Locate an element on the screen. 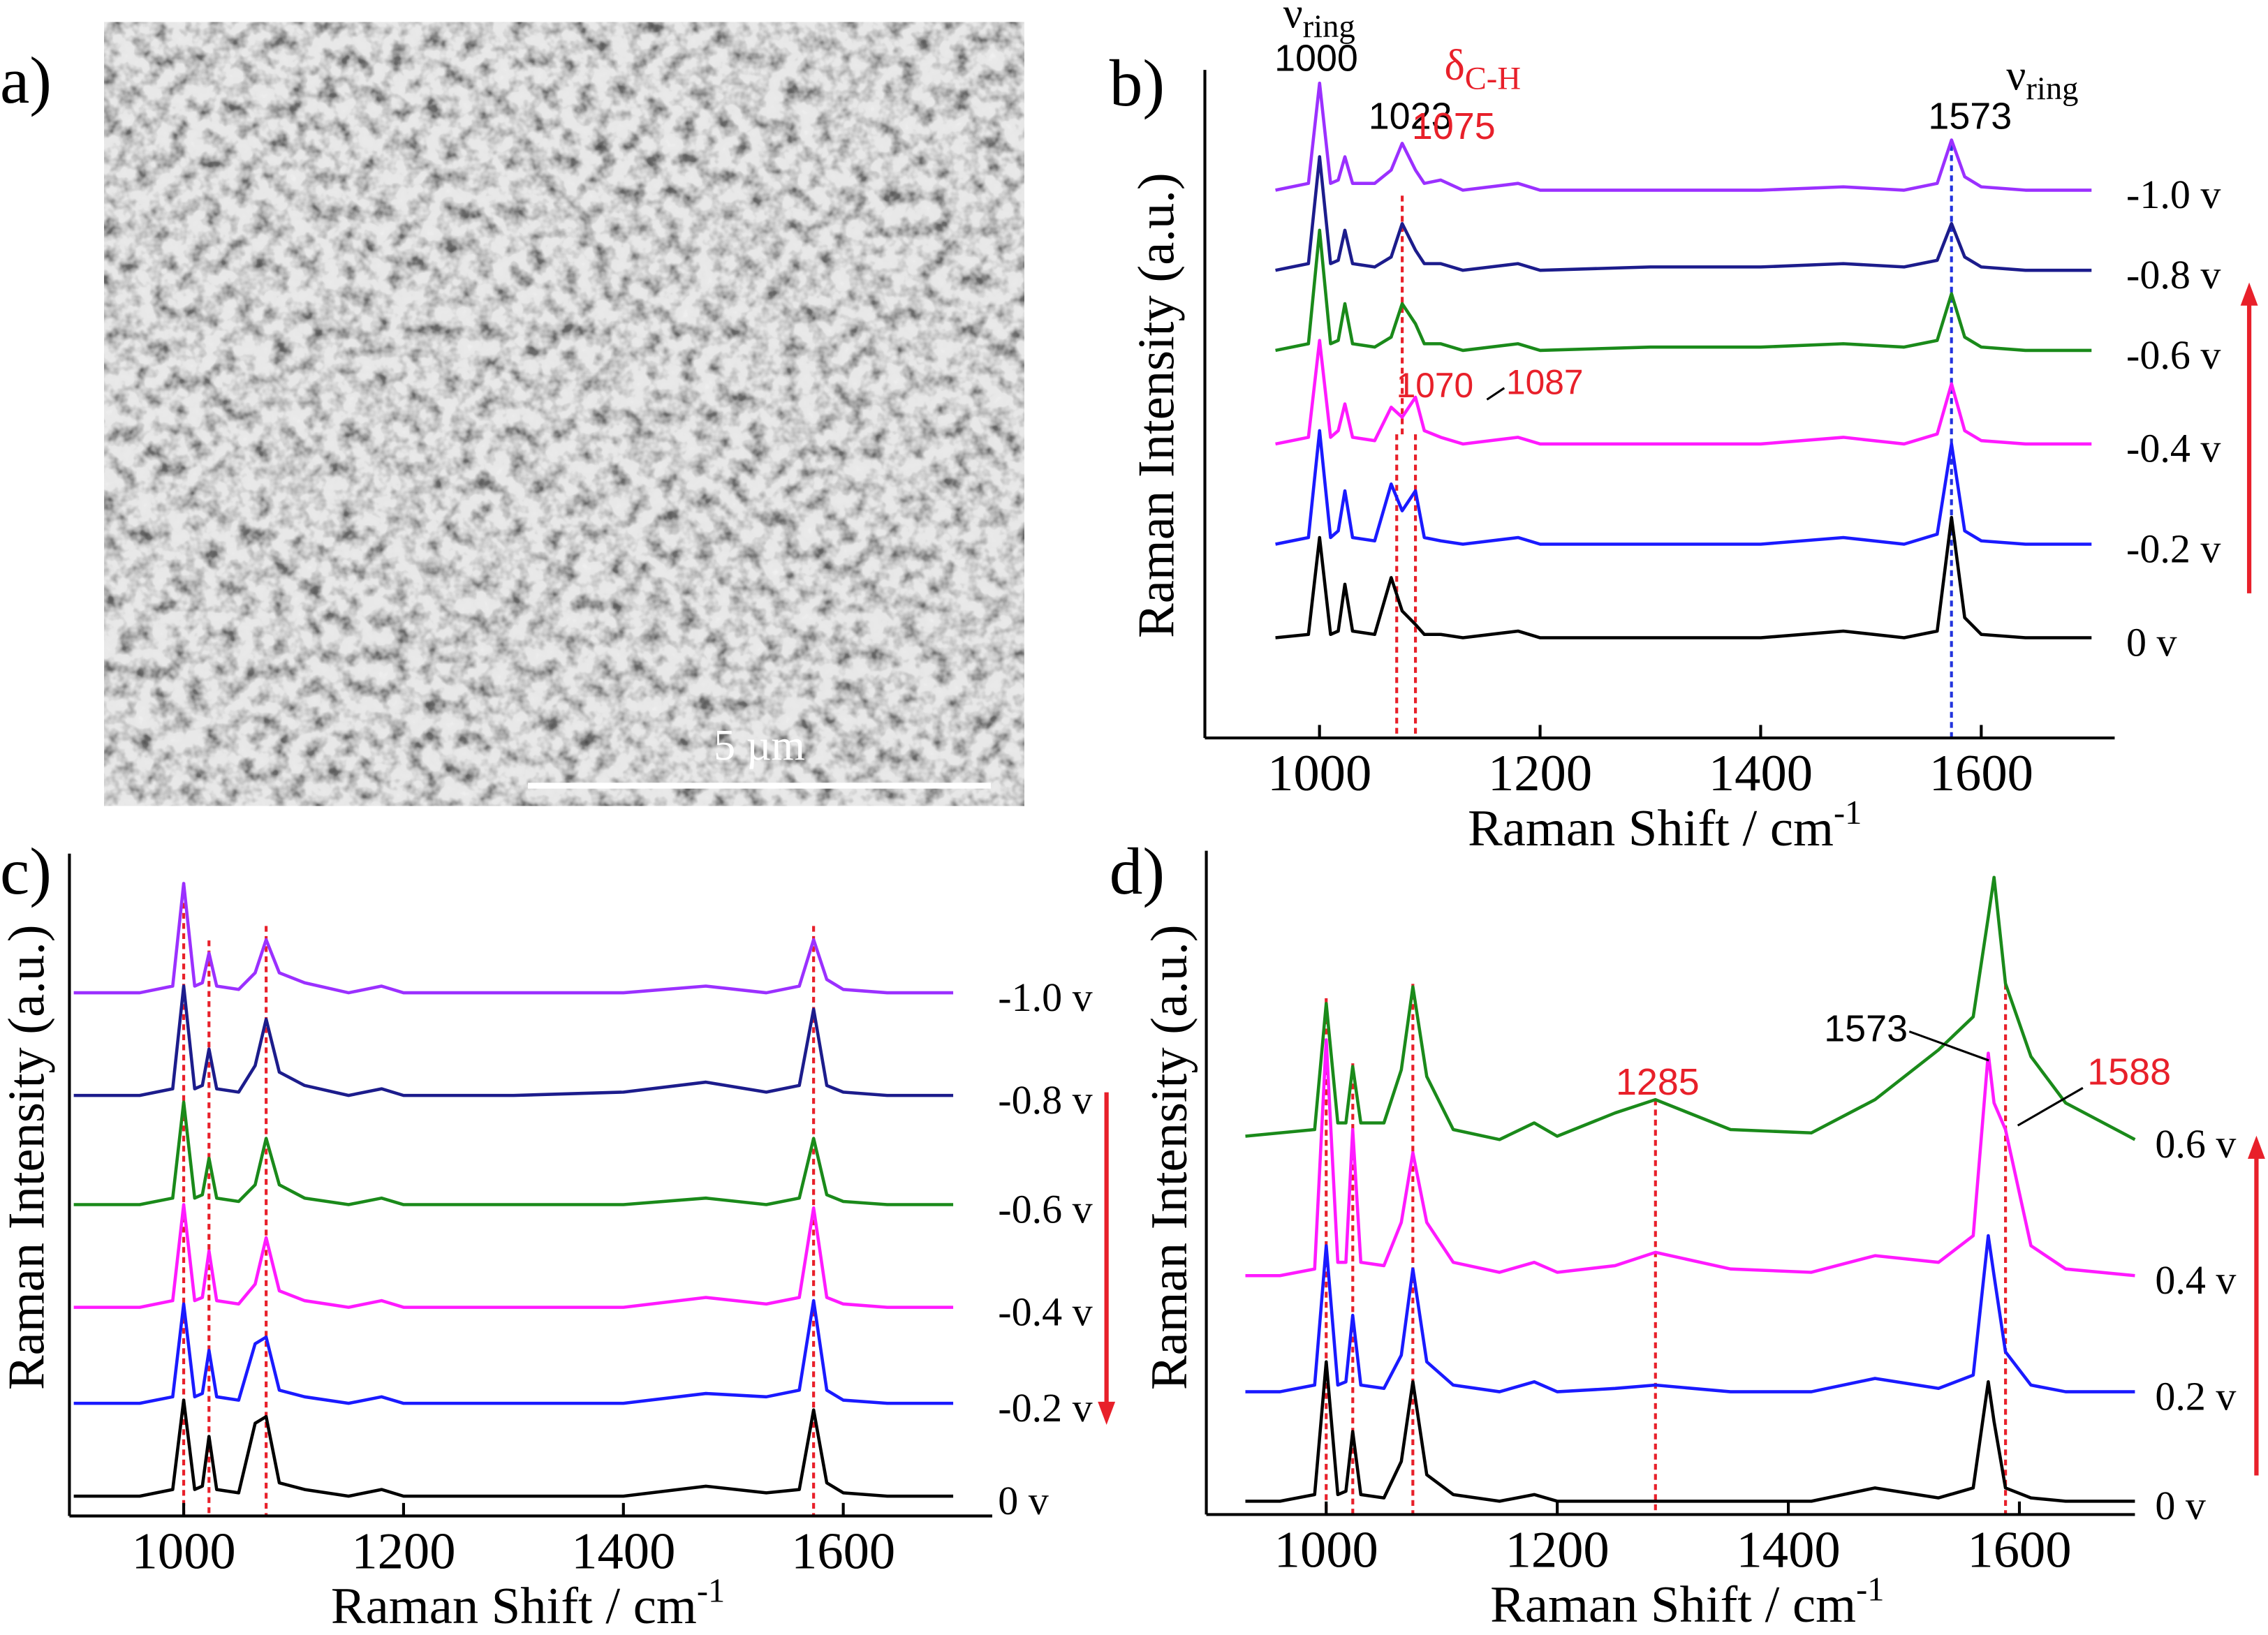  annotation: 1070 is located at coordinates (1435, 385).